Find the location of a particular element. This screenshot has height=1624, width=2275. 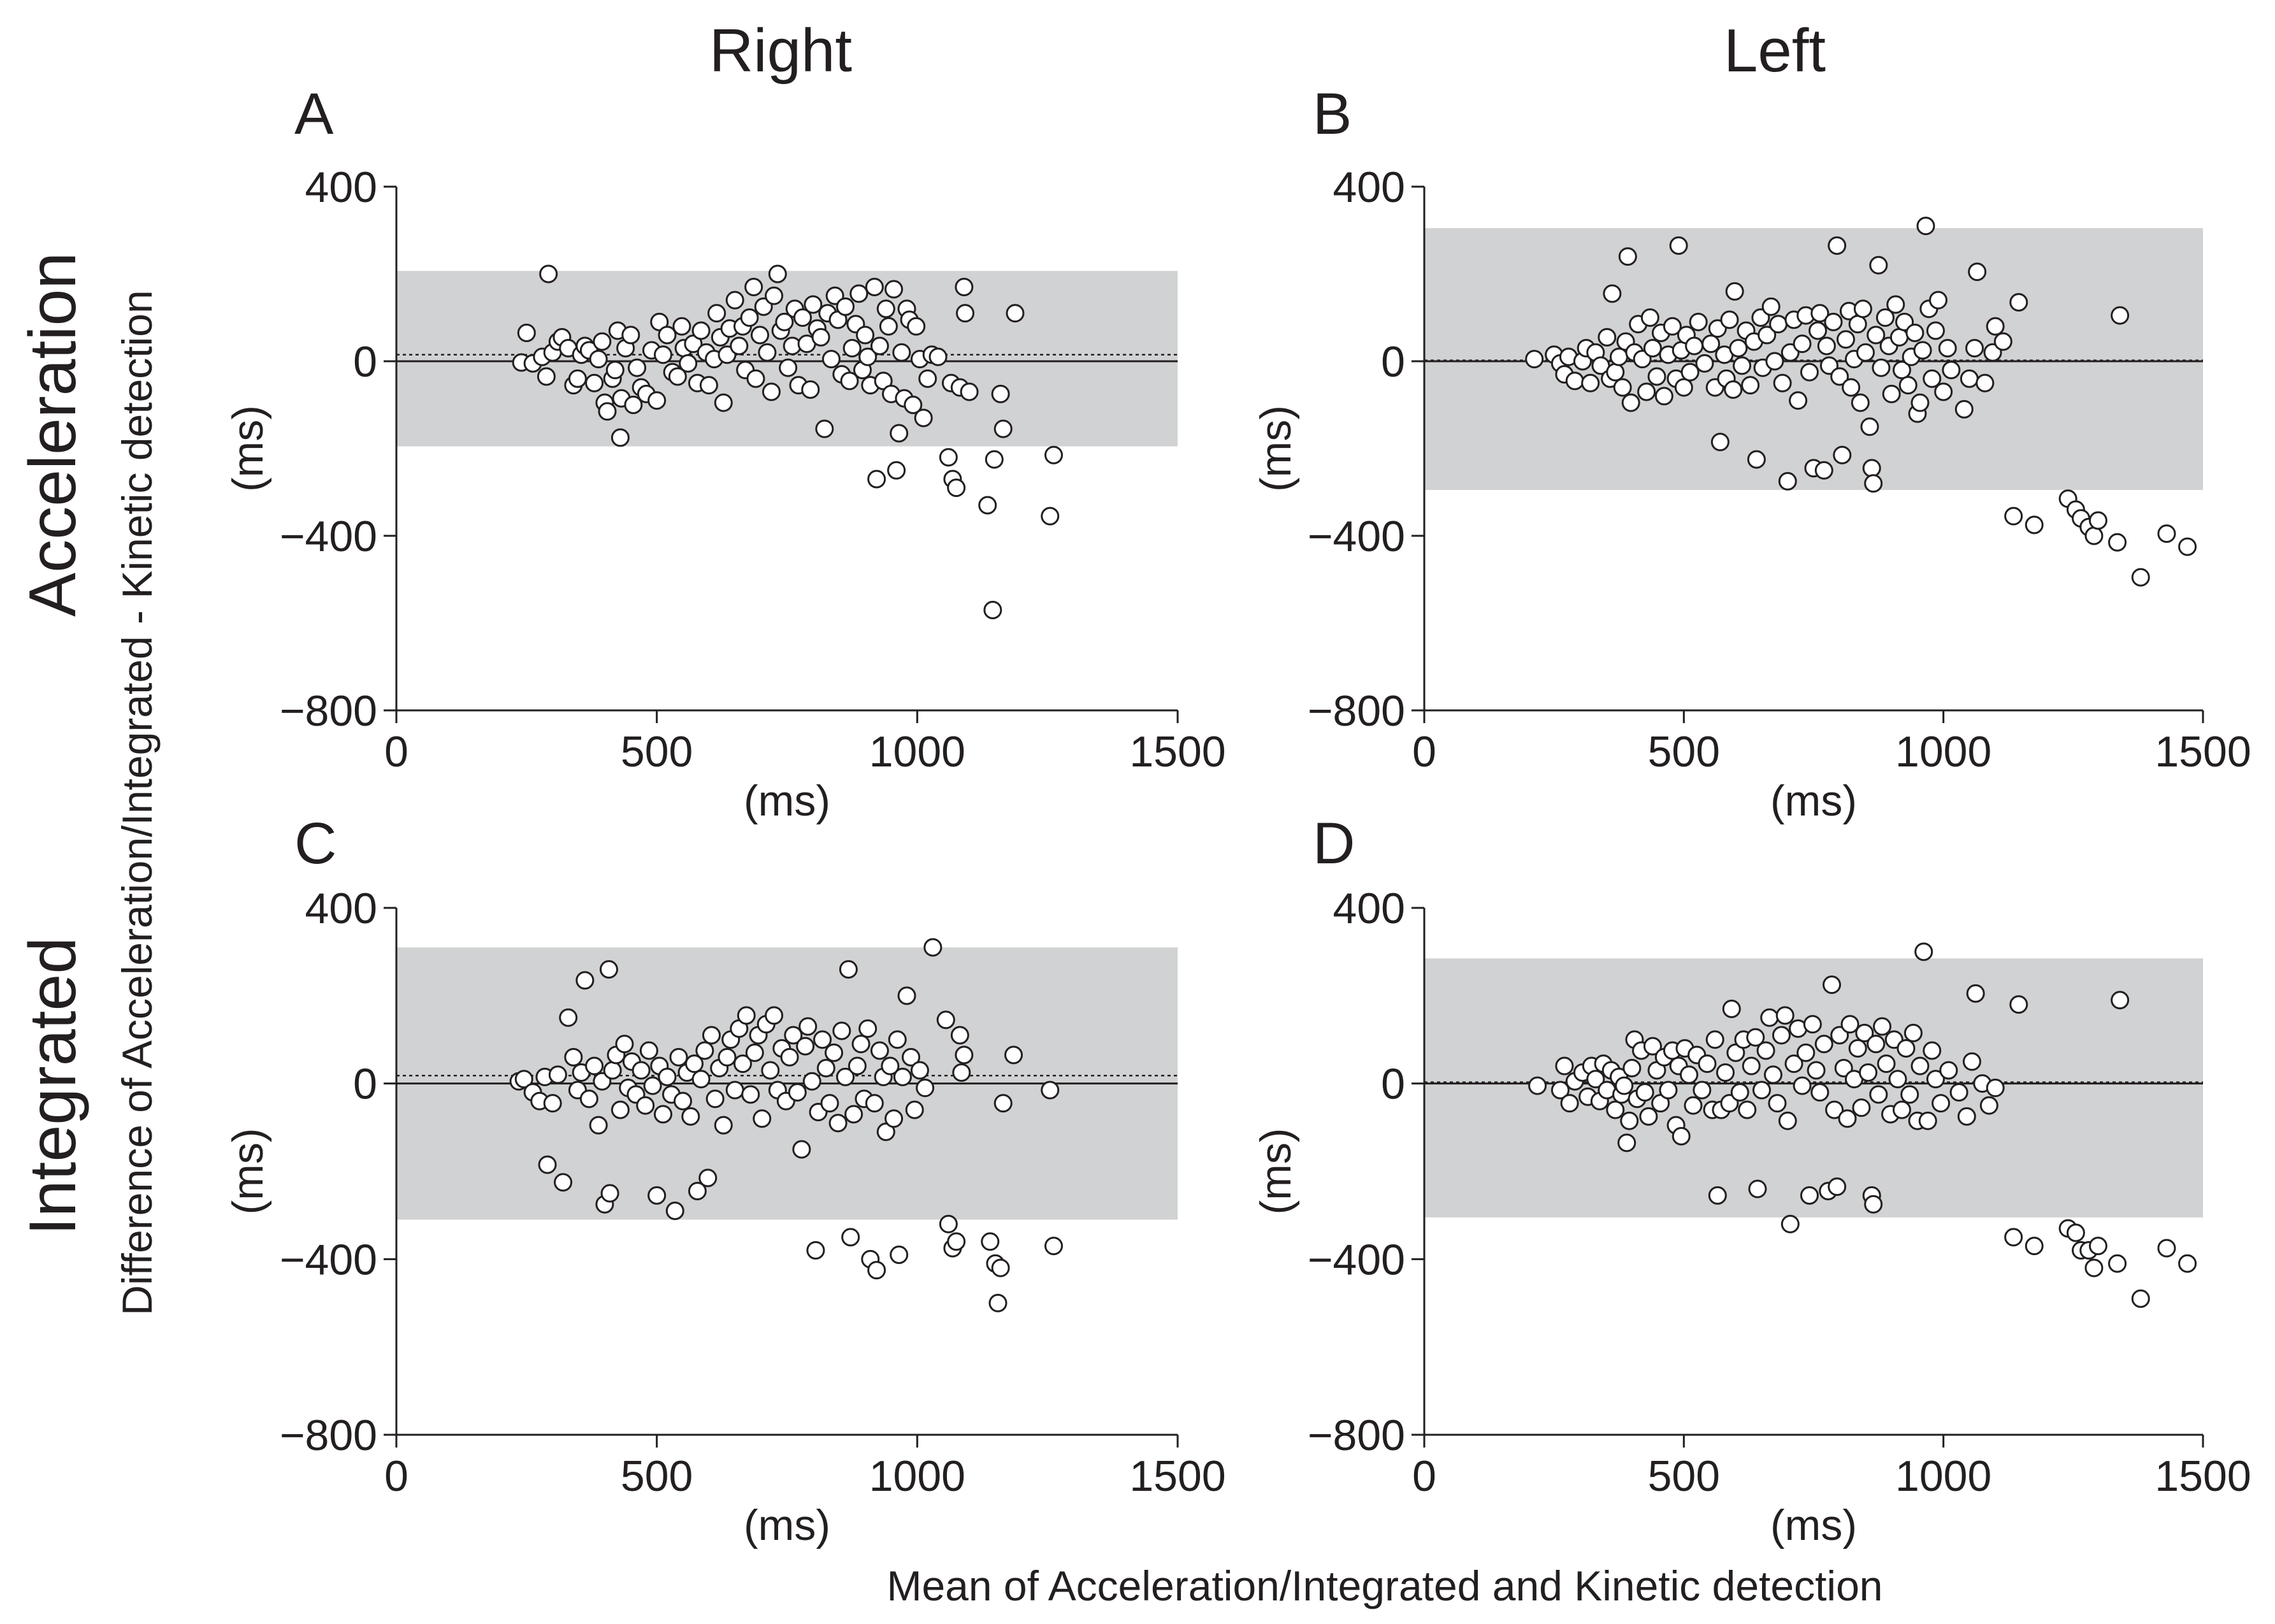

y-tick-label: 0 is located at coordinates (365, 1084).